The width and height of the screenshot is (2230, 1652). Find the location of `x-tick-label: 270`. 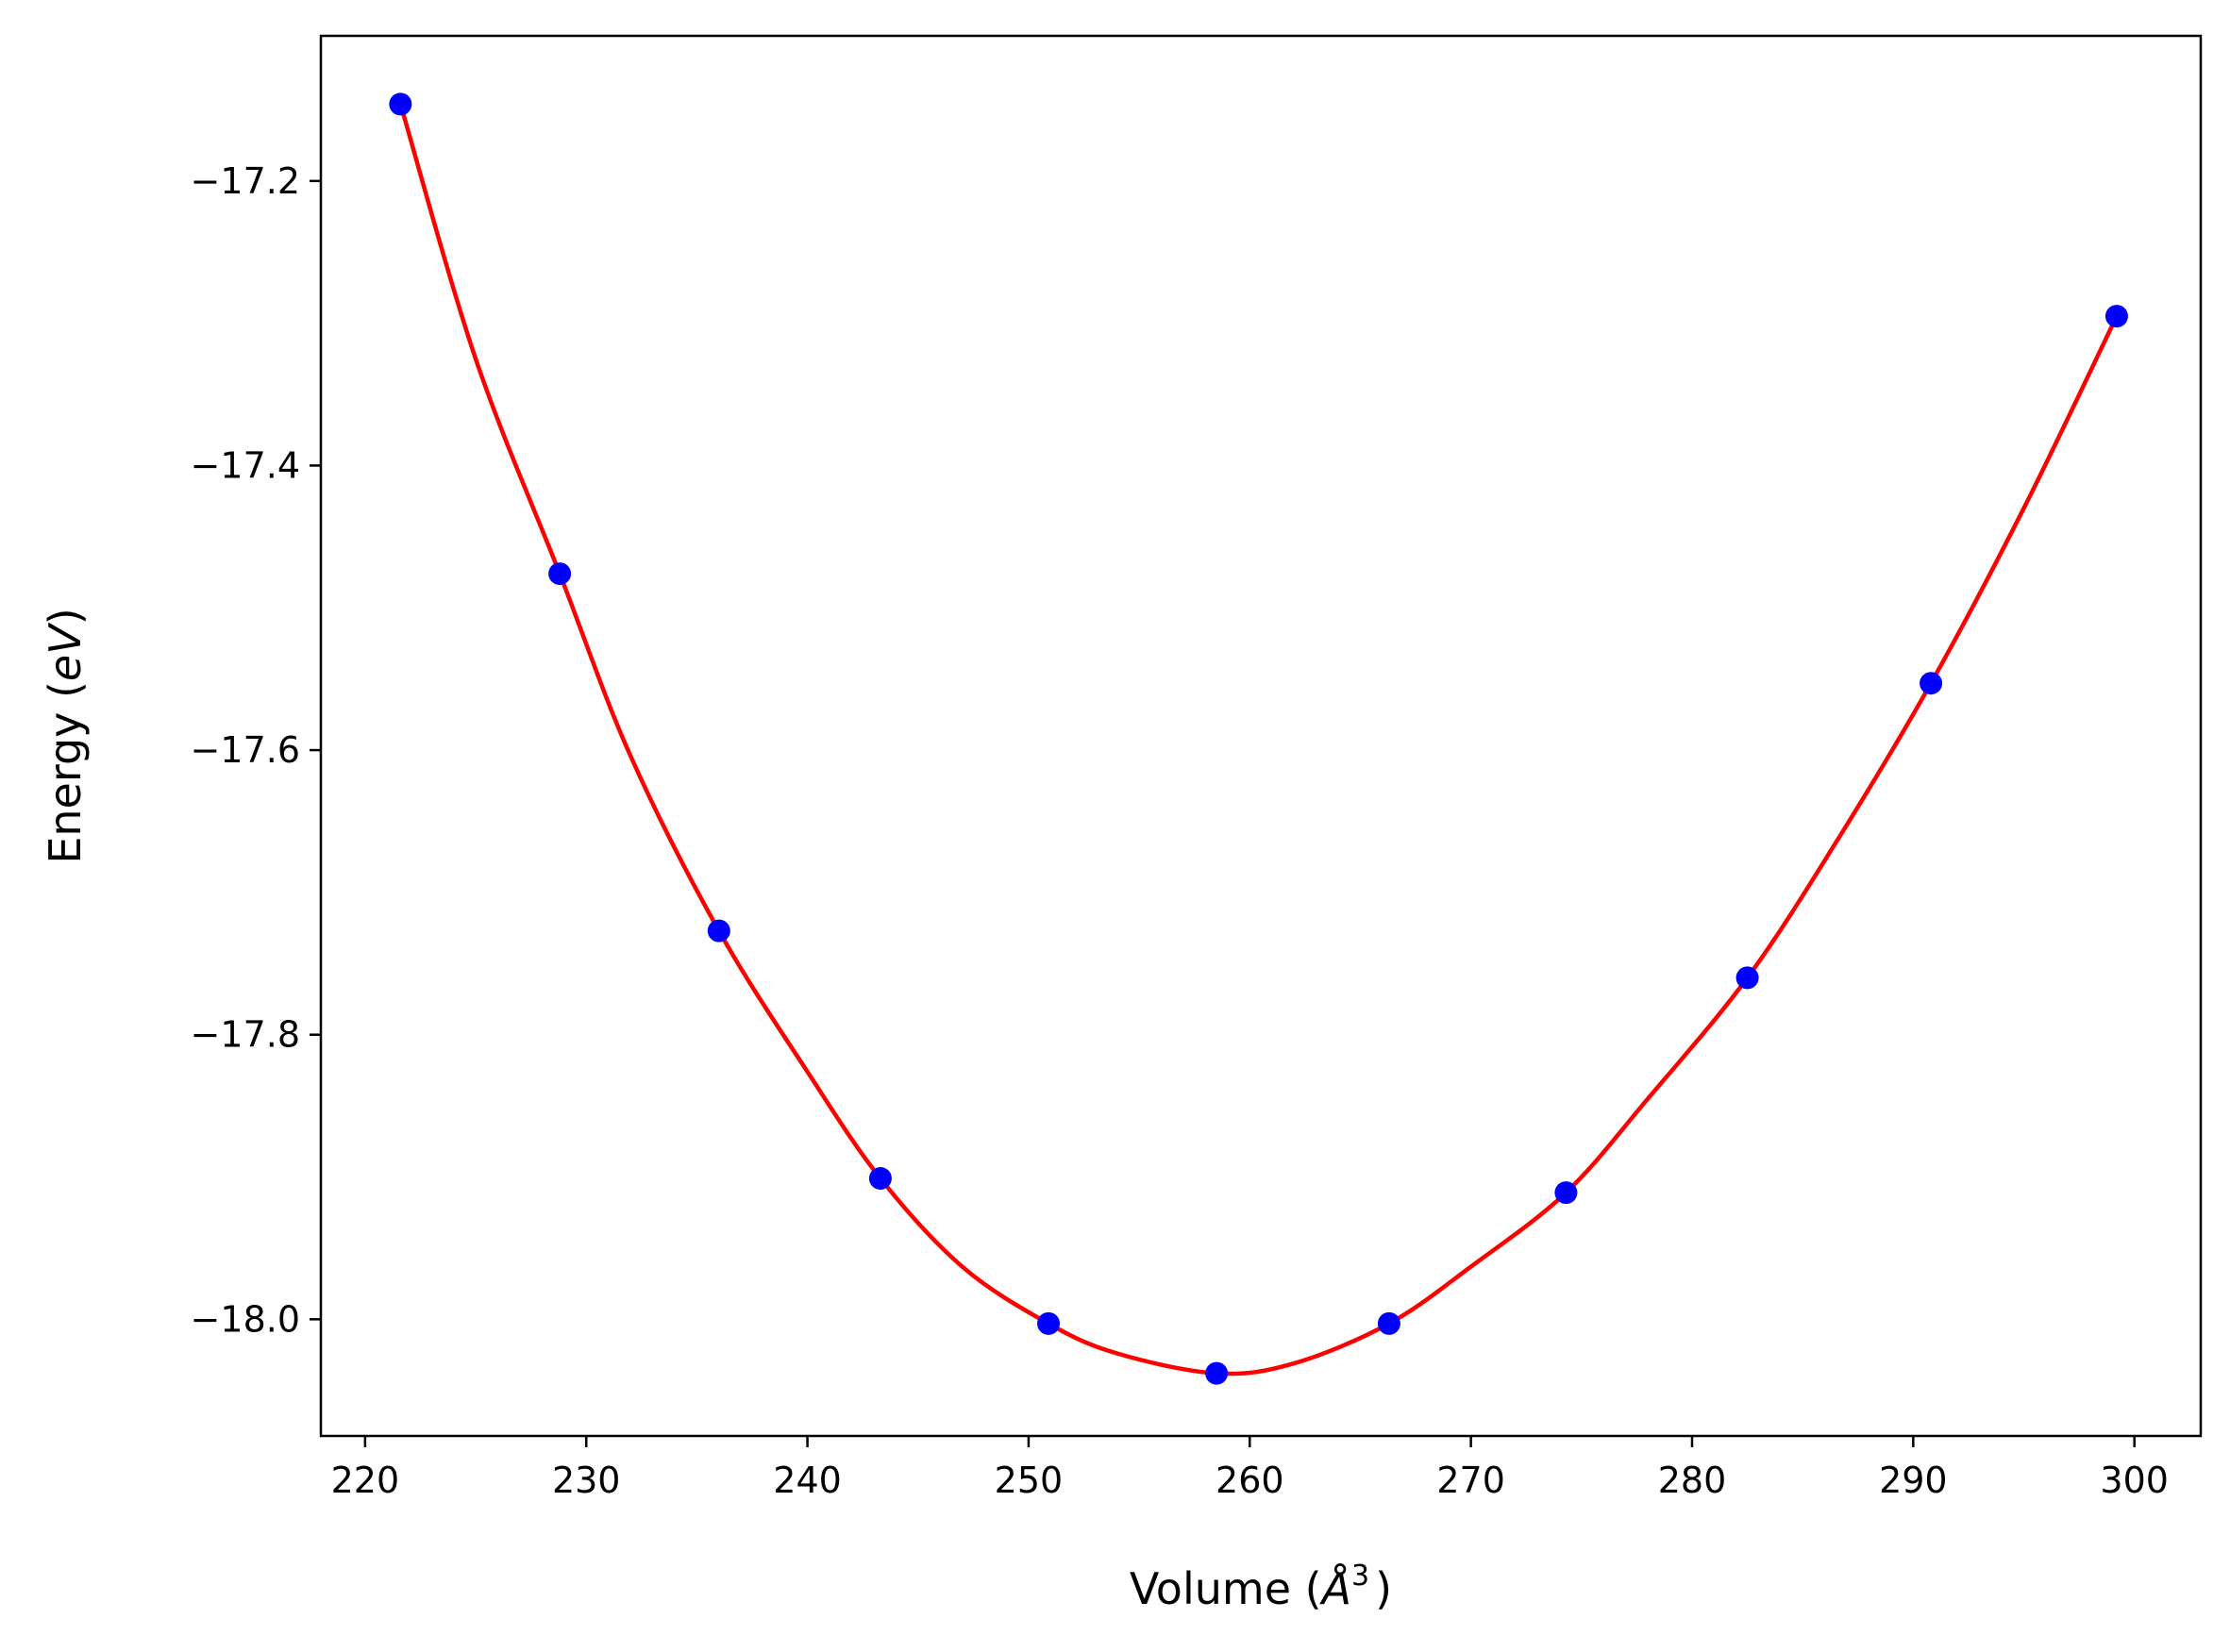

x-tick-label: 270 is located at coordinates (1470, 1480).